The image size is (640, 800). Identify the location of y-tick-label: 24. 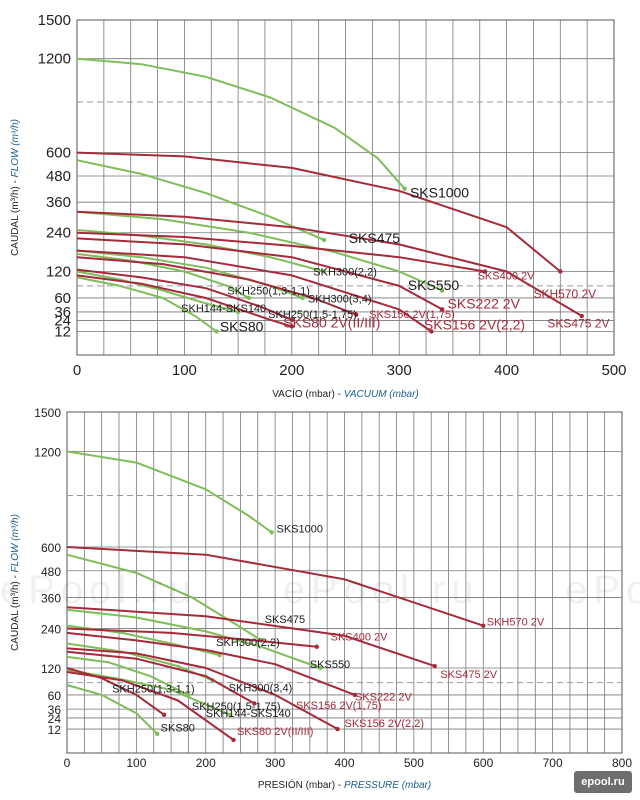
(55, 719).